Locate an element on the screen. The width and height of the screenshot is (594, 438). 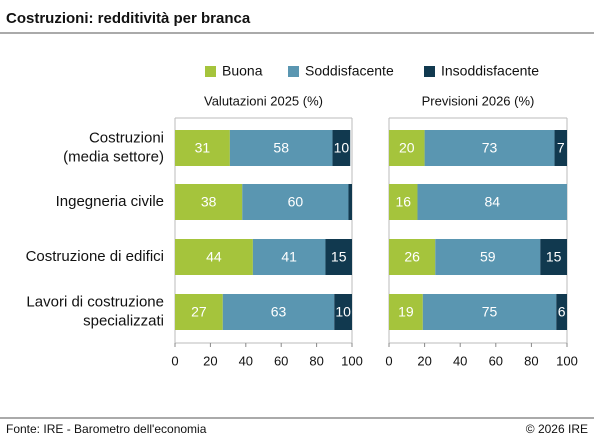
data-label: 7 is located at coordinates (561, 148).